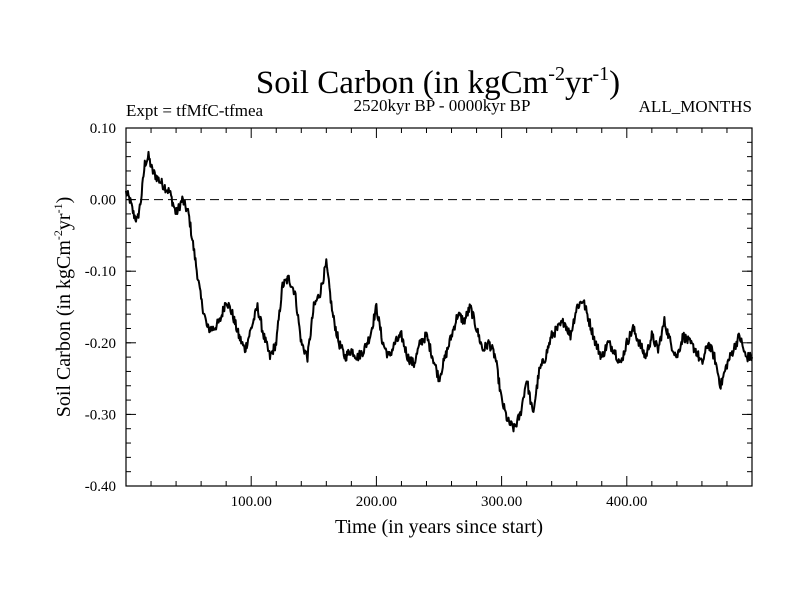  I want to click on x-tick-label: 300.00, so click(501, 502).